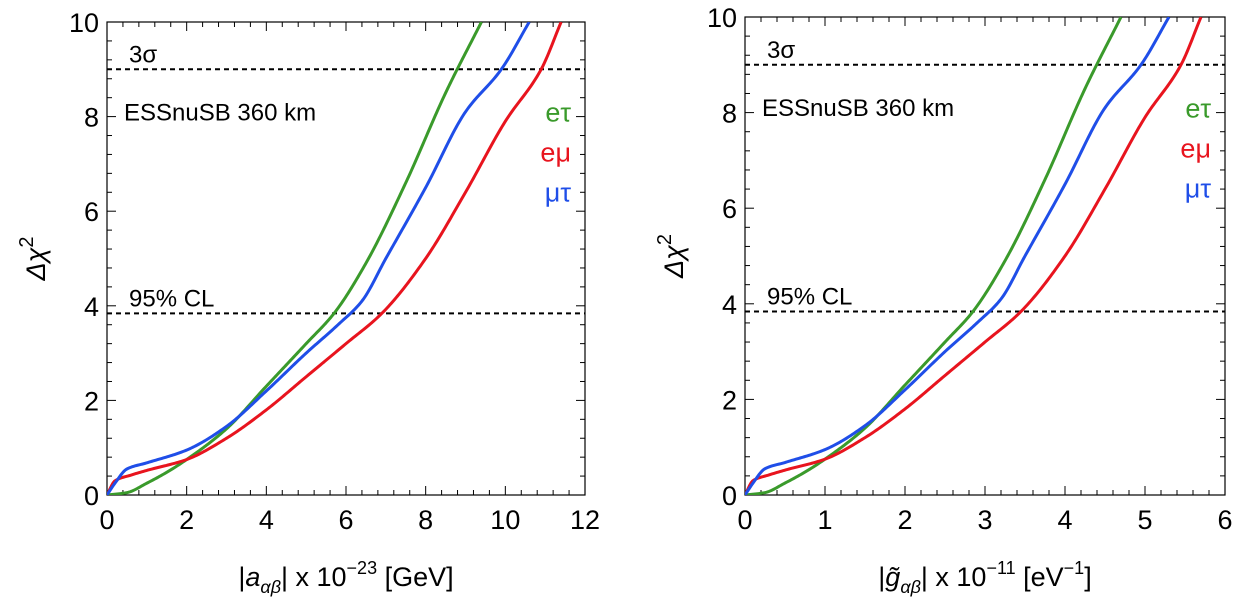 This screenshot has height=600, width=1253. What do you see at coordinates (1144, 520) in the screenshot?
I see `x-tick-label: 5` at bounding box center [1144, 520].